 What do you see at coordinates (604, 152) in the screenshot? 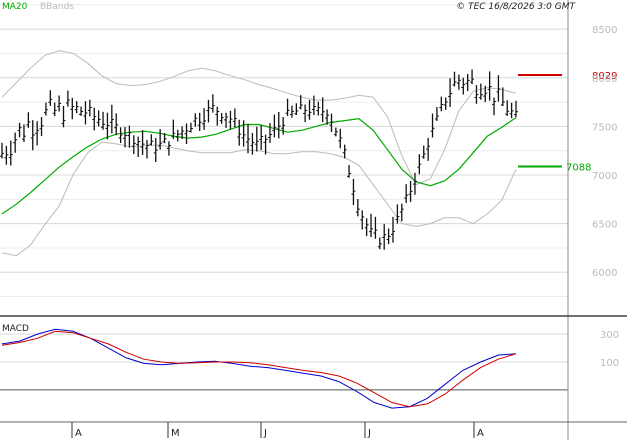
I see `price-axis-labels: 8500 8000 7500 7000 6500 6000` at bounding box center [604, 152].